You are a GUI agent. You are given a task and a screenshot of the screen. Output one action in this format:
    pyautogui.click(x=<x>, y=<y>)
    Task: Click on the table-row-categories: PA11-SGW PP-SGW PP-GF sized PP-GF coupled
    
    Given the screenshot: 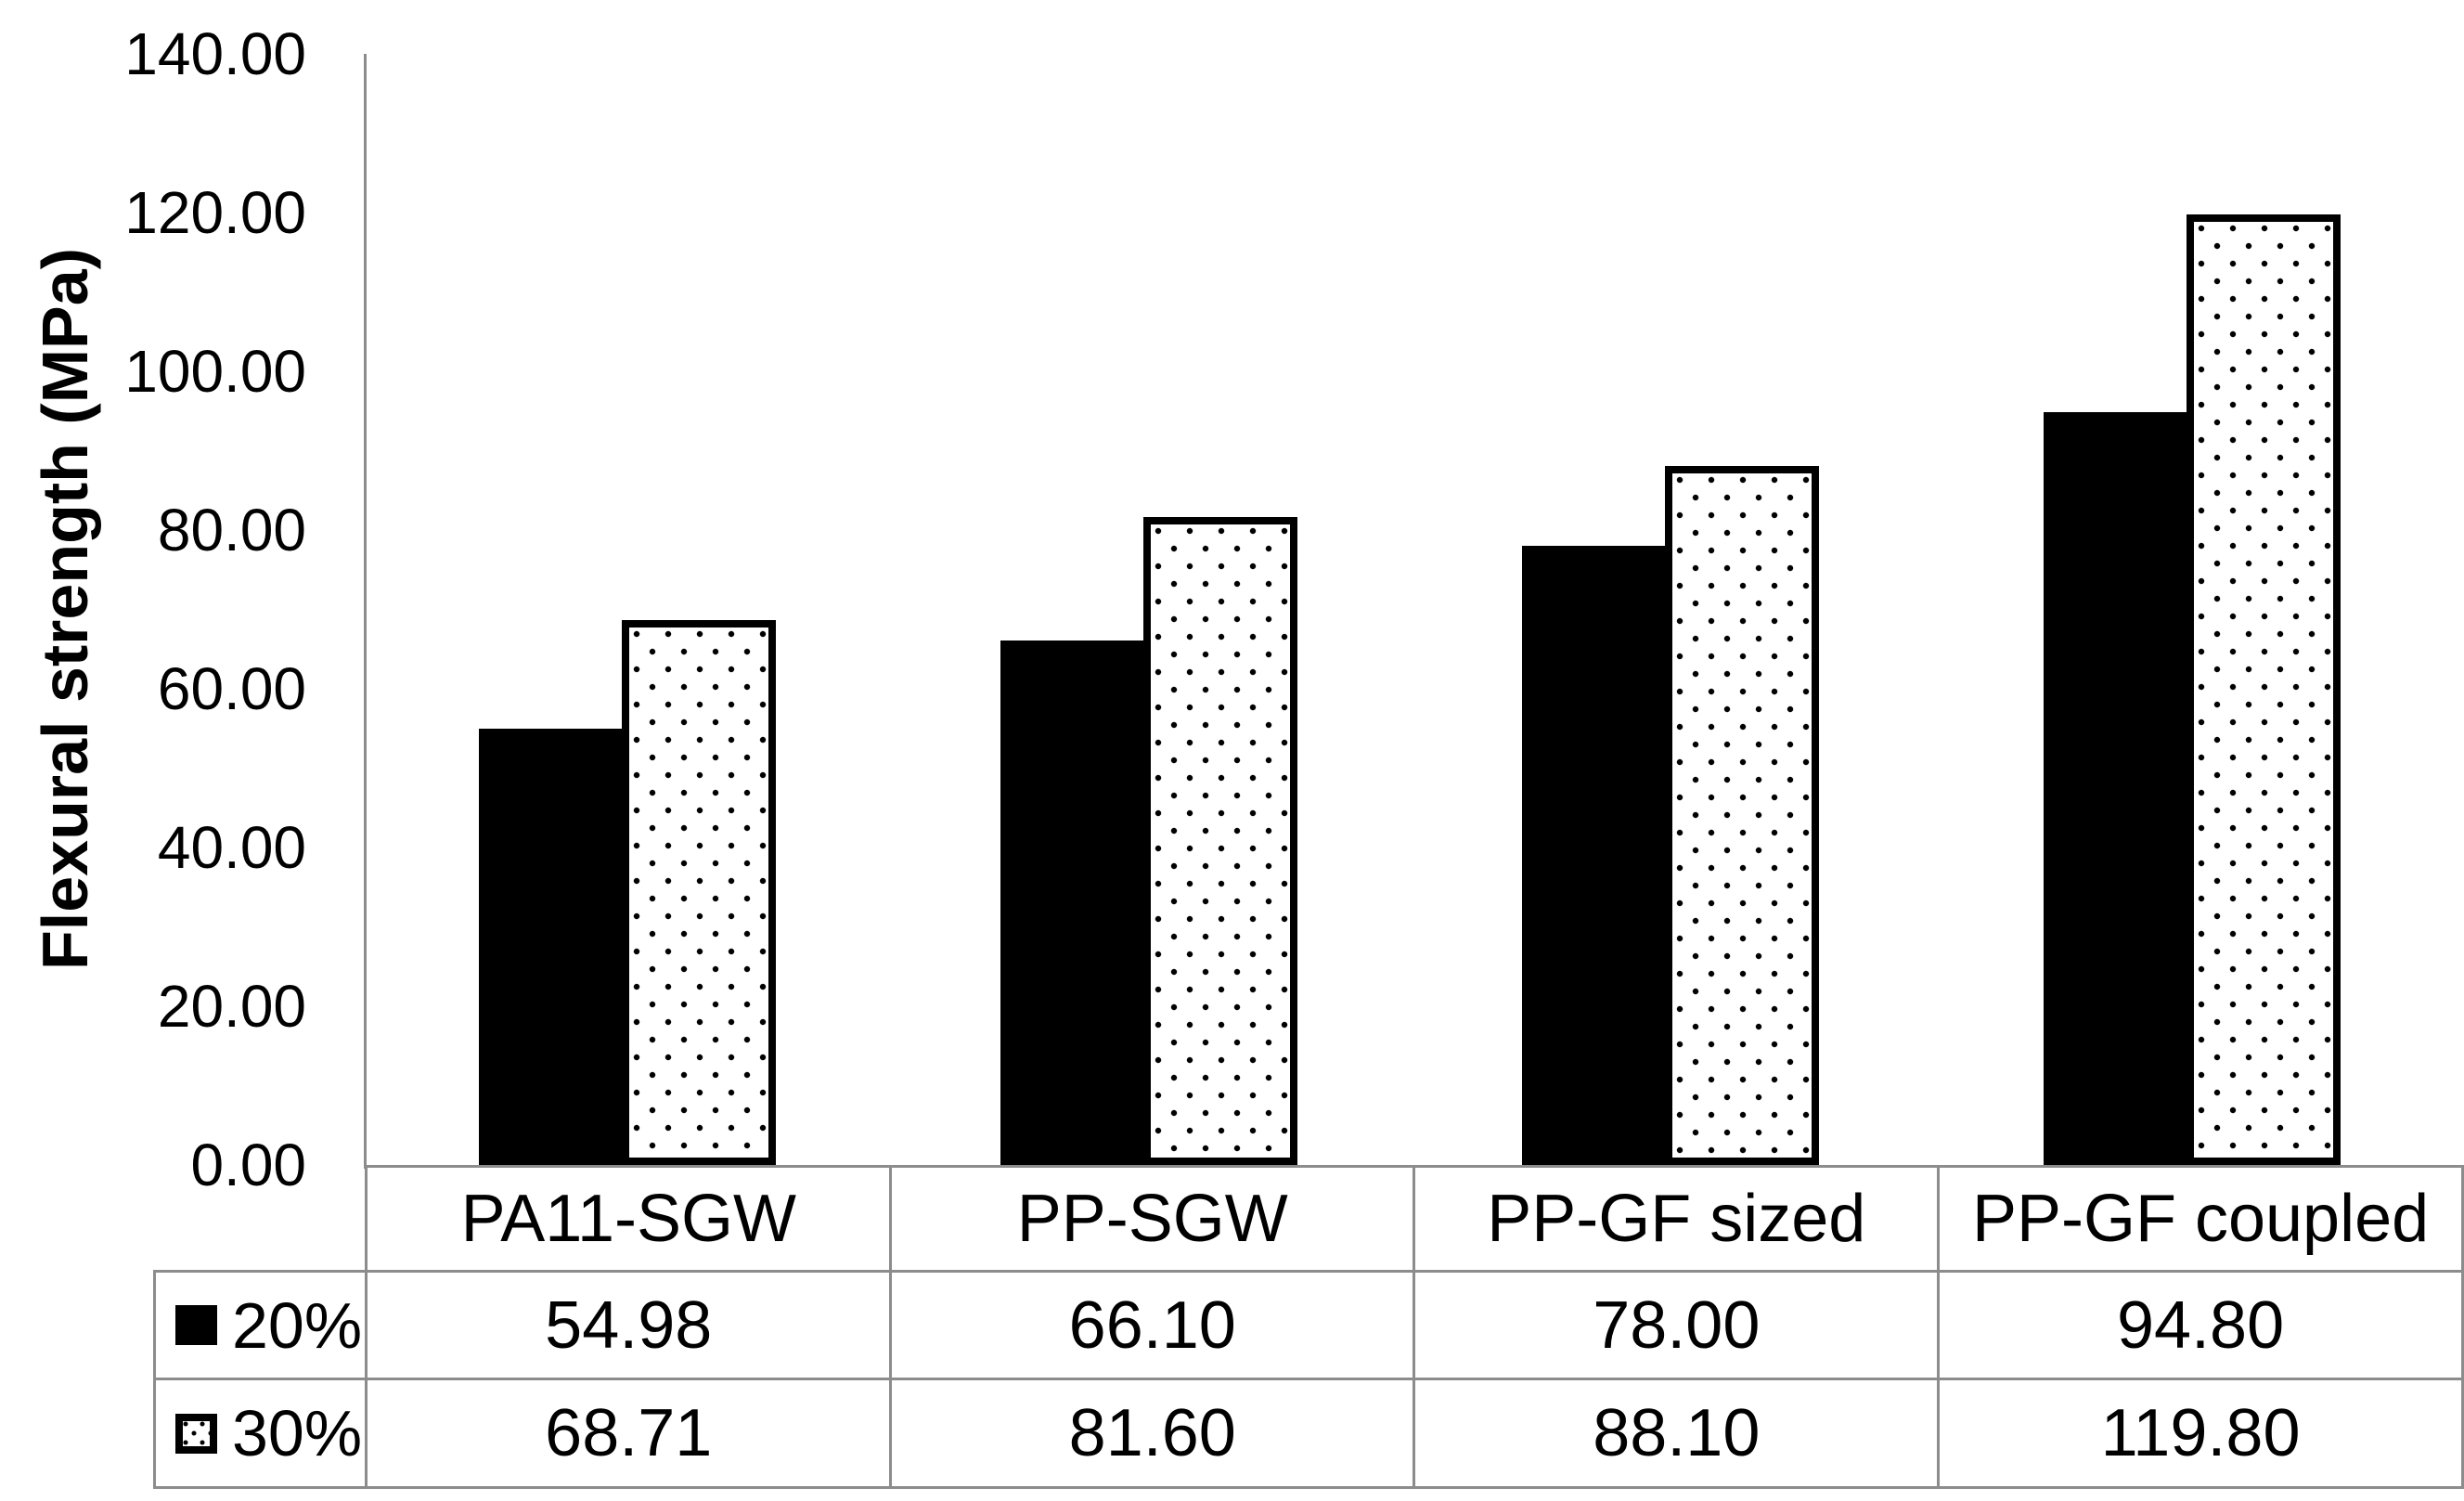 What is the action you would take?
    pyautogui.click(x=1310, y=1219)
    